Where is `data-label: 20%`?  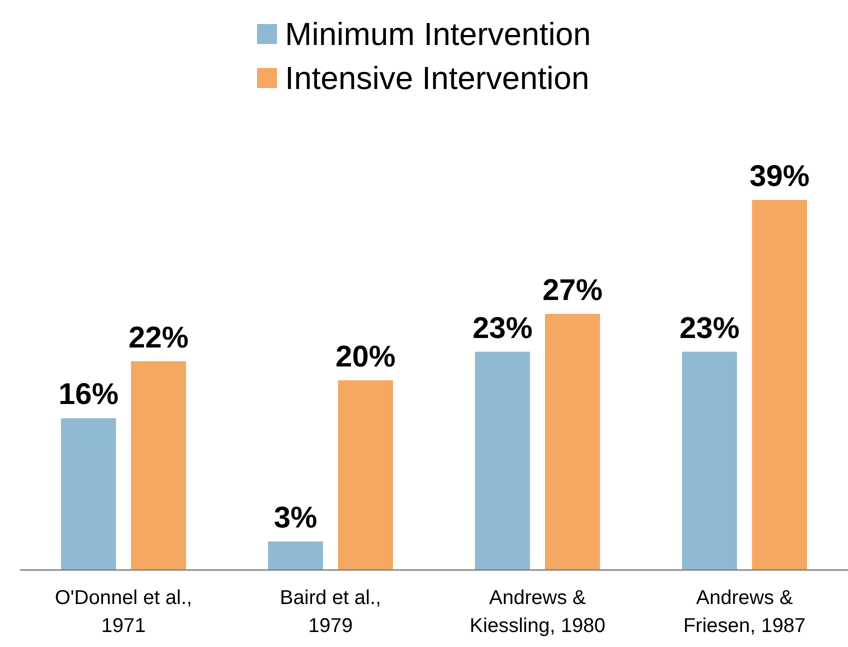 data-label: 20% is located at coordinates (365, 357).